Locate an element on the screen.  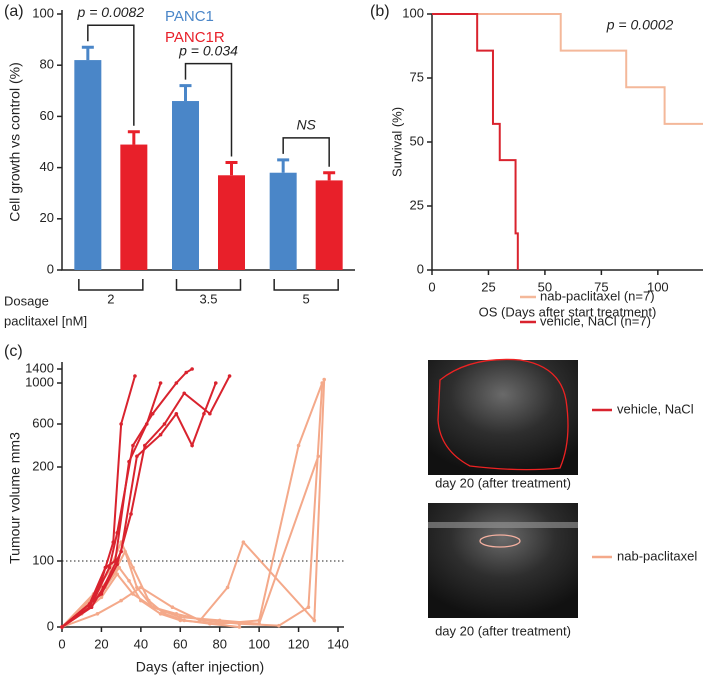
ultrasound-images is located at coordinates (503, 488).